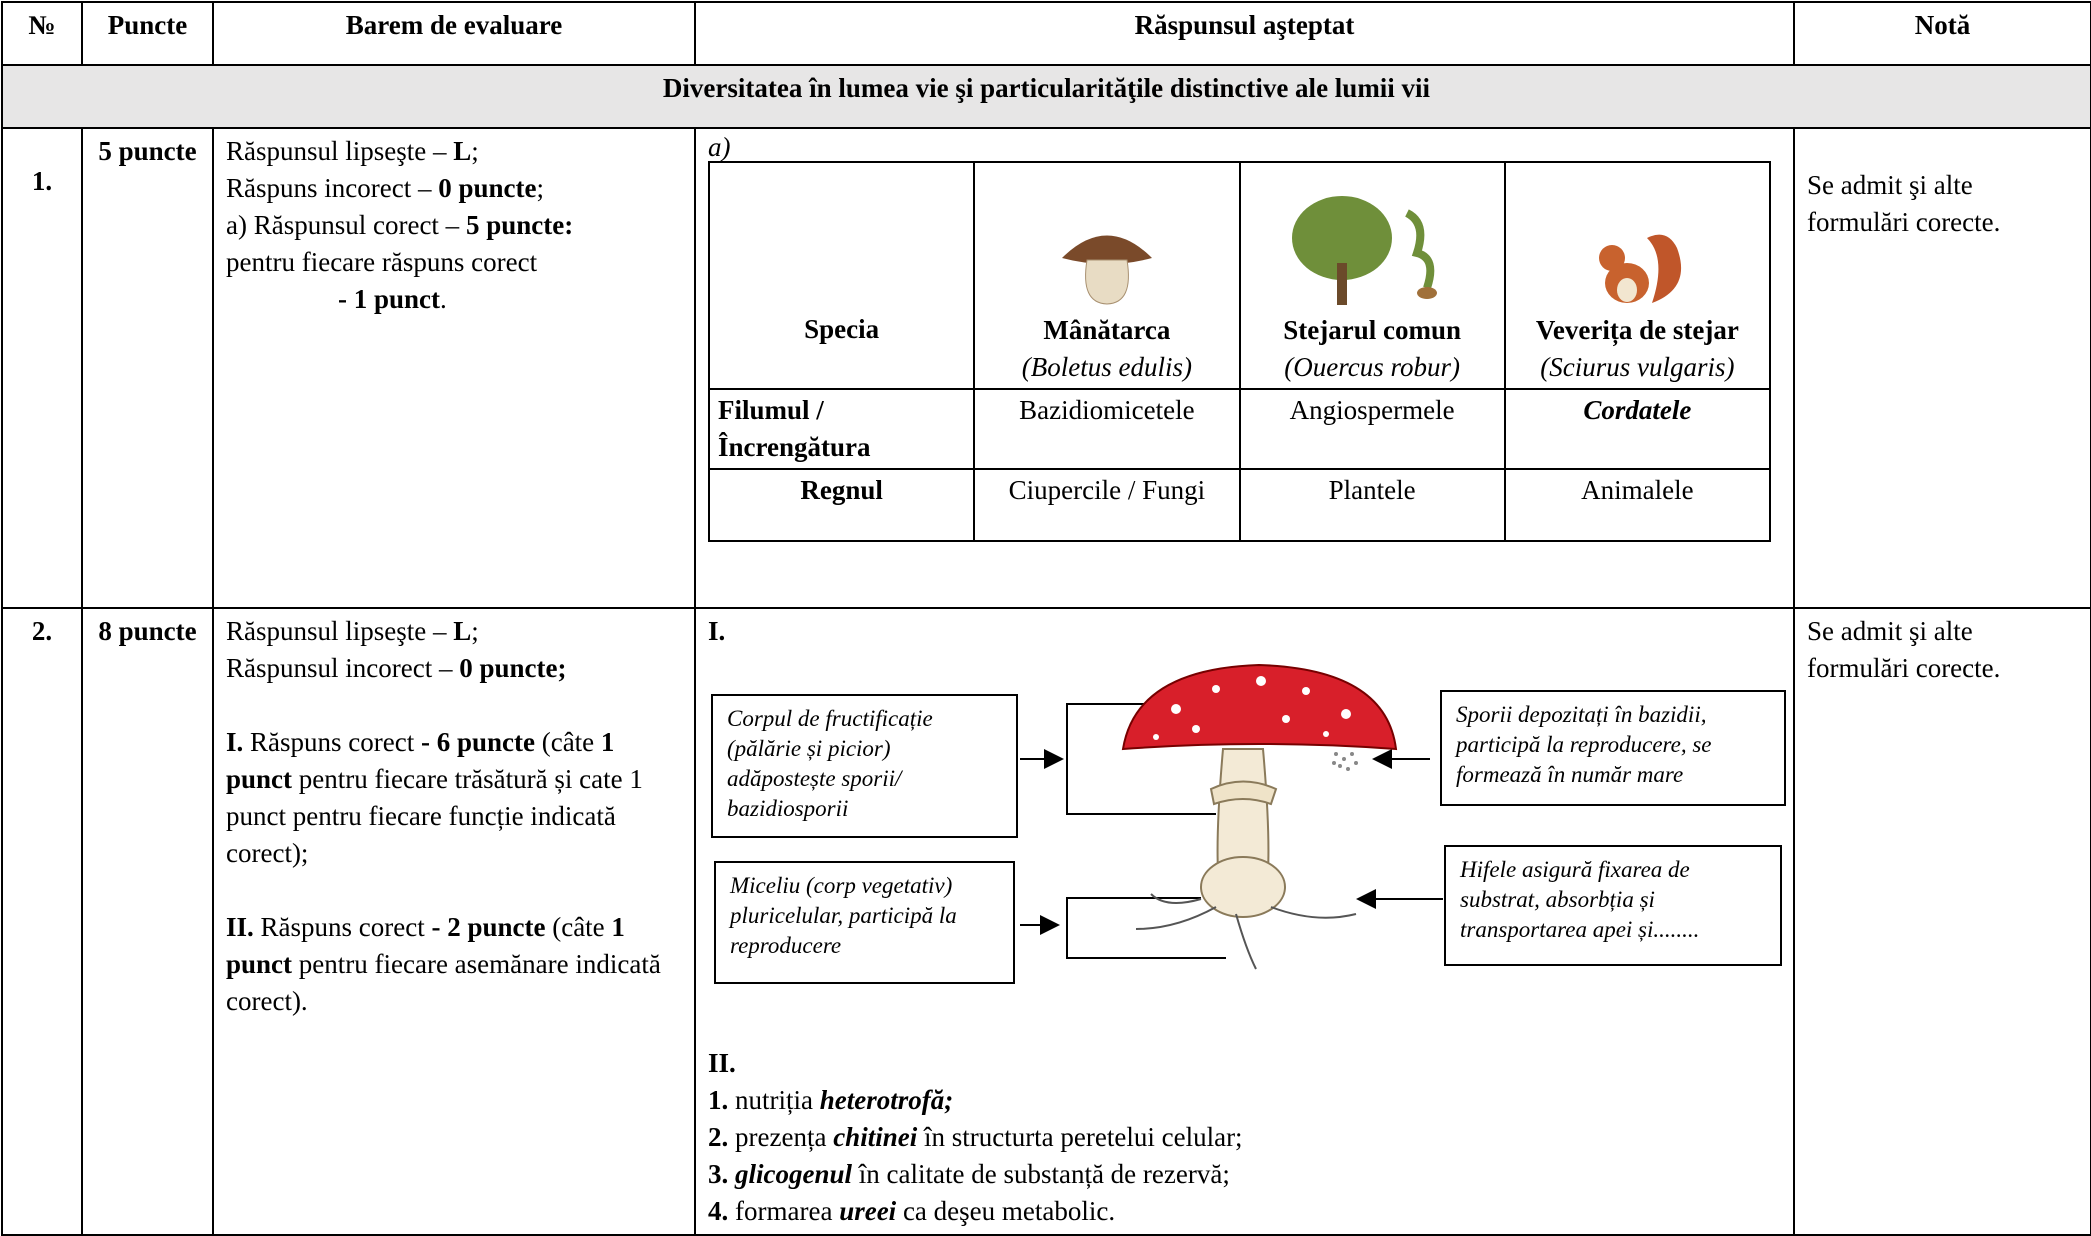 This screenshot has width=2091, height=1236. Describe the element at coordinates (1231, 816) in the screenshot. I see `mushroom-diagram` at that location.